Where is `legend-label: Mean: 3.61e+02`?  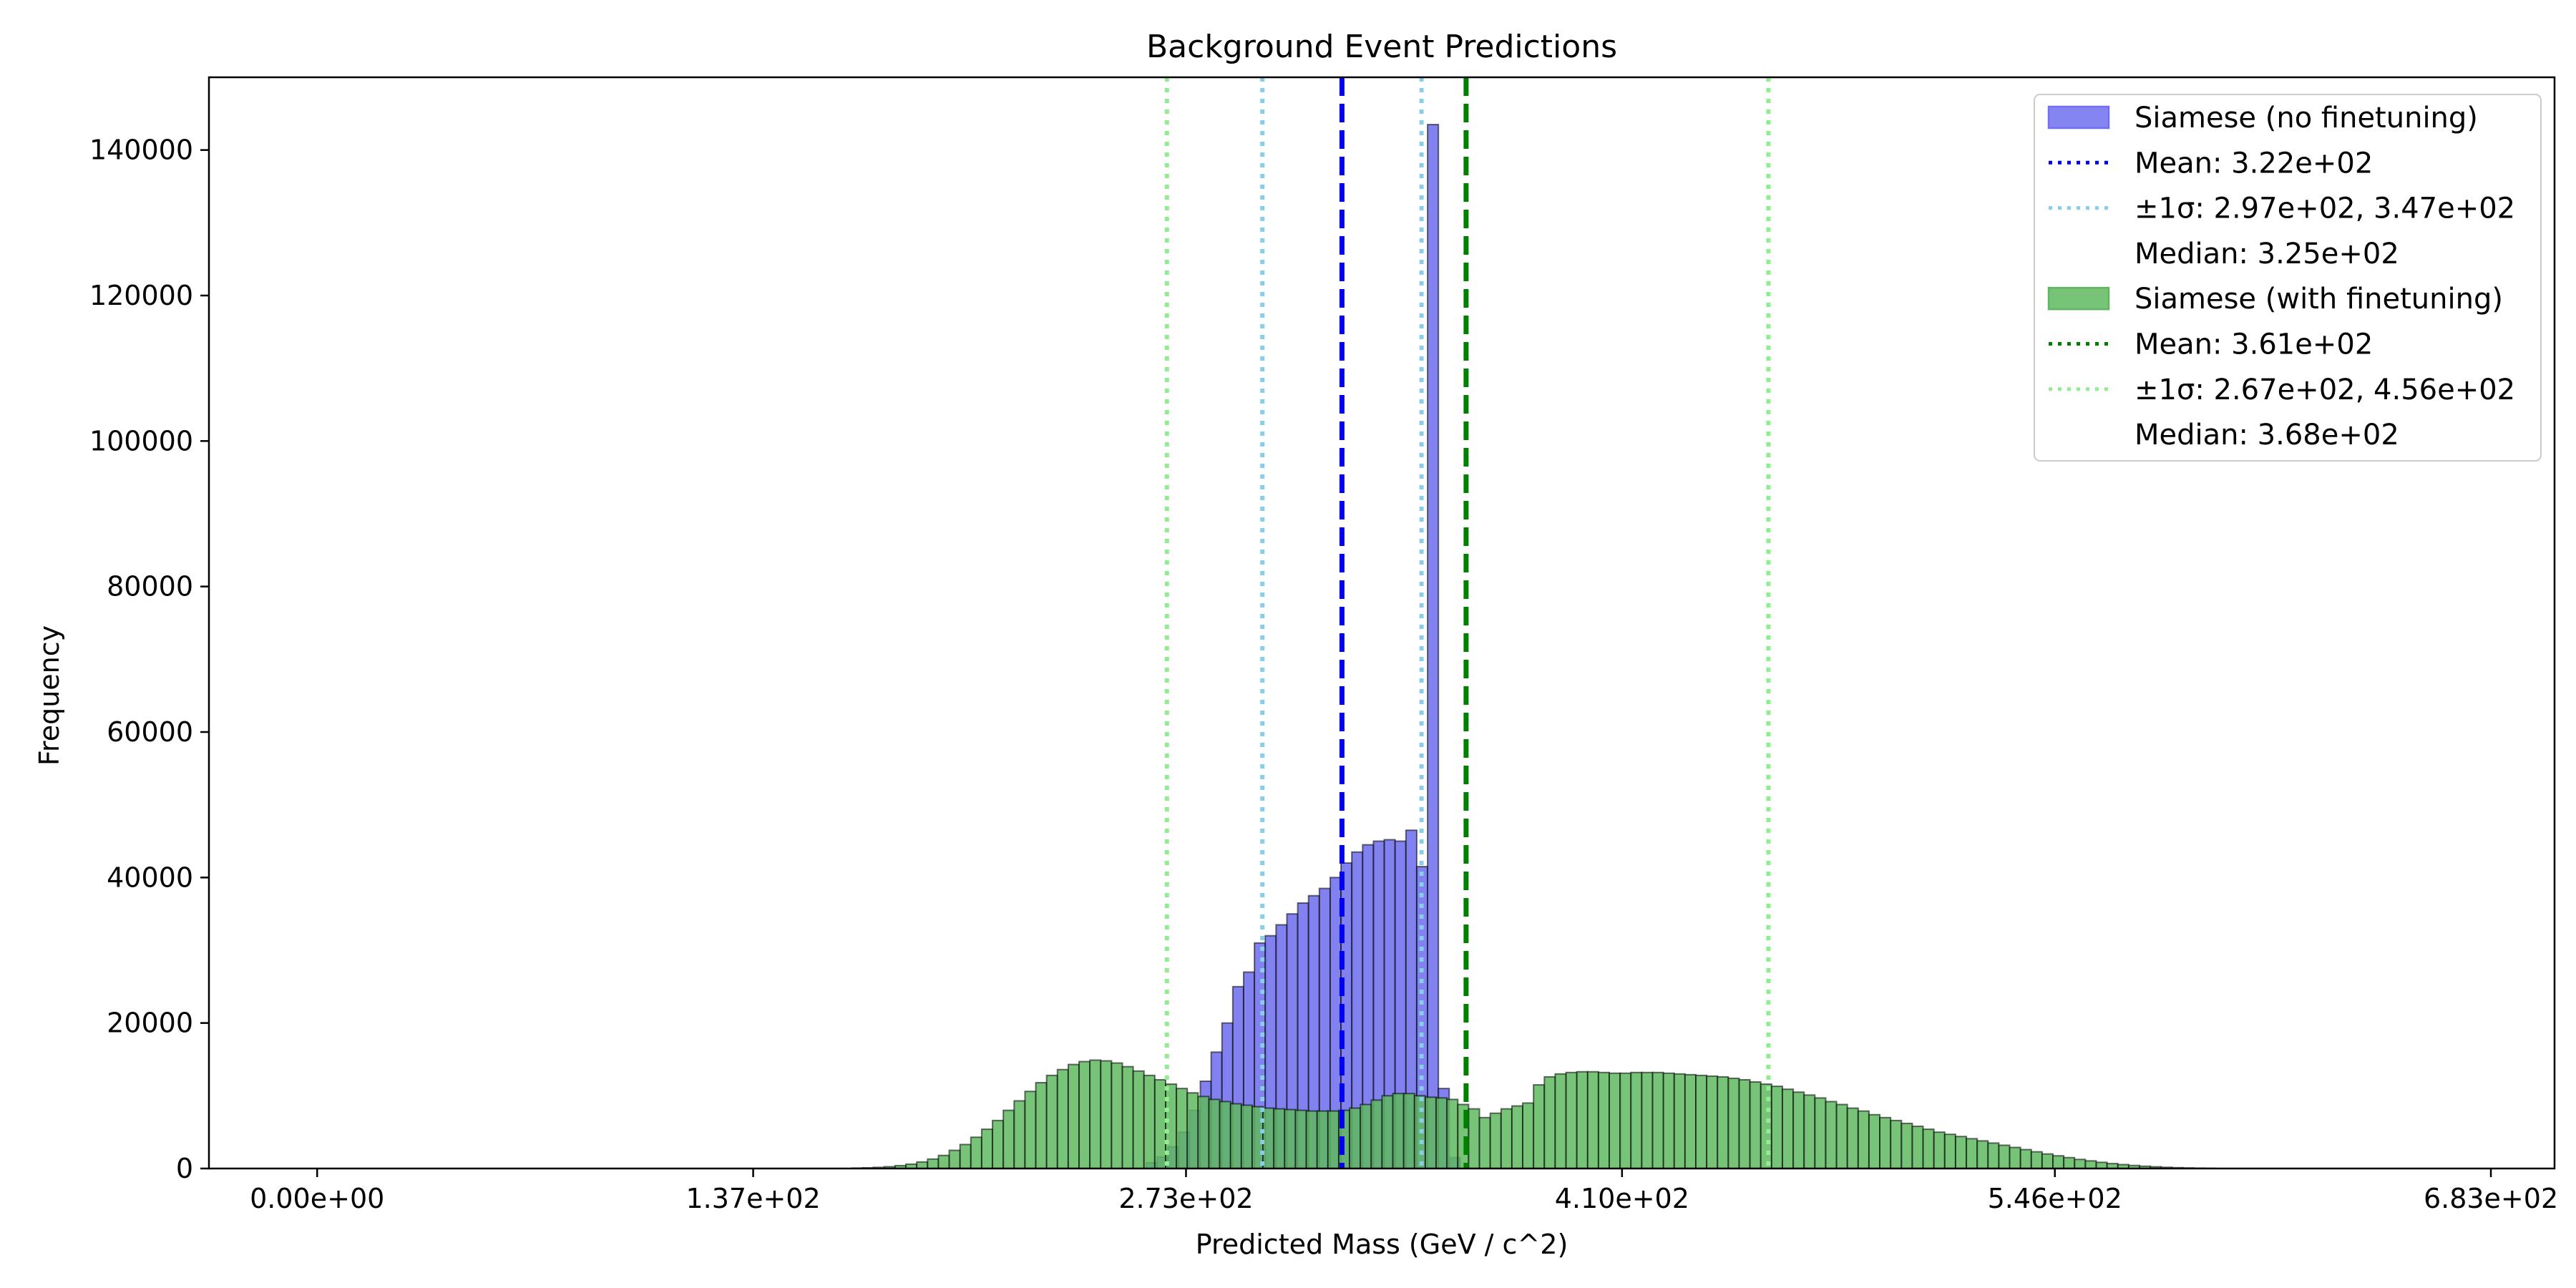 legend-label: Mean: 3.61e+02 is located at coordinates (2254, 344).